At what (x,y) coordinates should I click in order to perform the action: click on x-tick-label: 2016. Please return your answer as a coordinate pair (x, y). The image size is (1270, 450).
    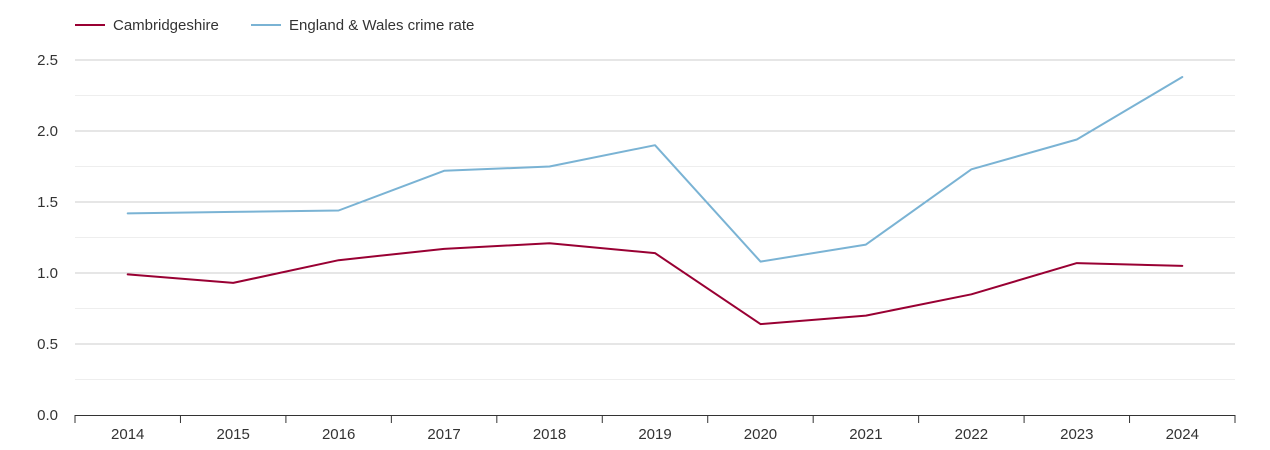
    Looking at the image, I should click on (338, 434).